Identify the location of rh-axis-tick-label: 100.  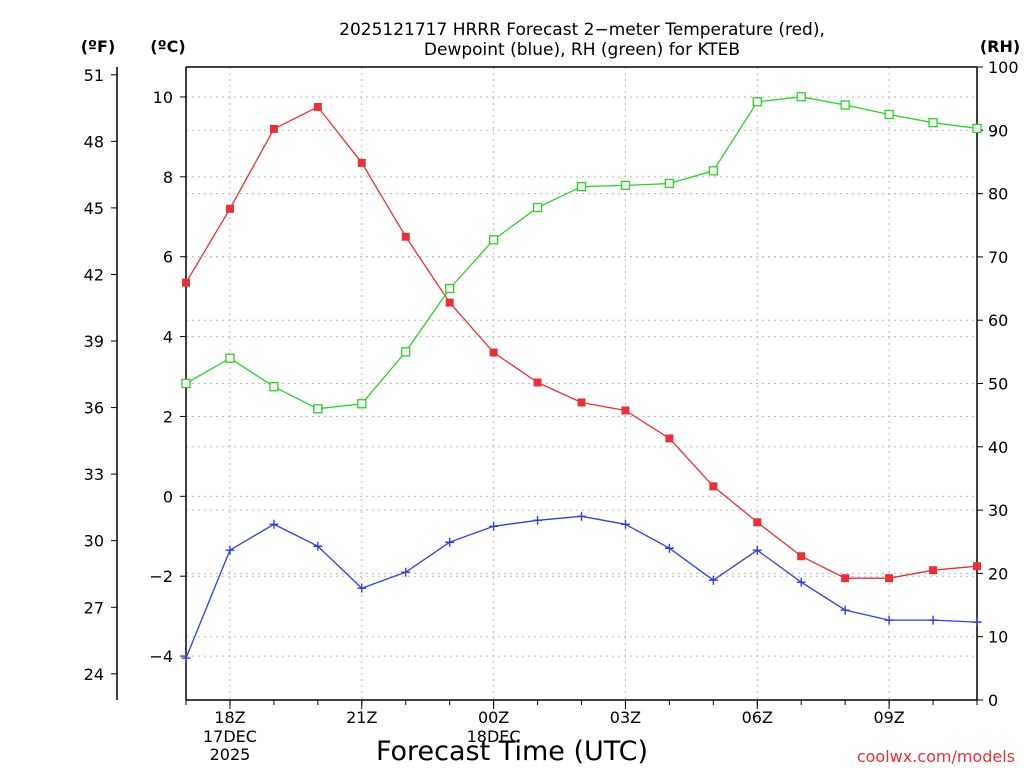
(1003, 67).